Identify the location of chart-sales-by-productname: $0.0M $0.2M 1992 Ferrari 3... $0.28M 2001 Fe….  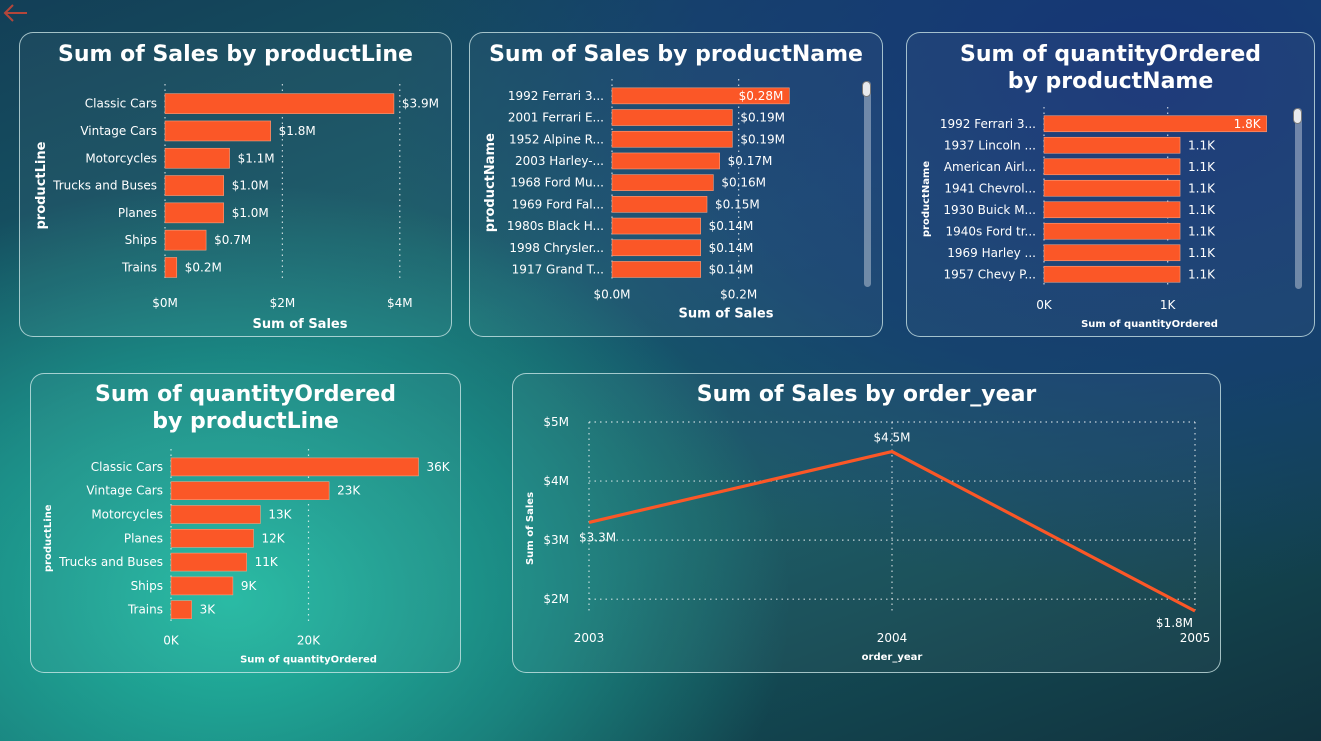
(636, 200).